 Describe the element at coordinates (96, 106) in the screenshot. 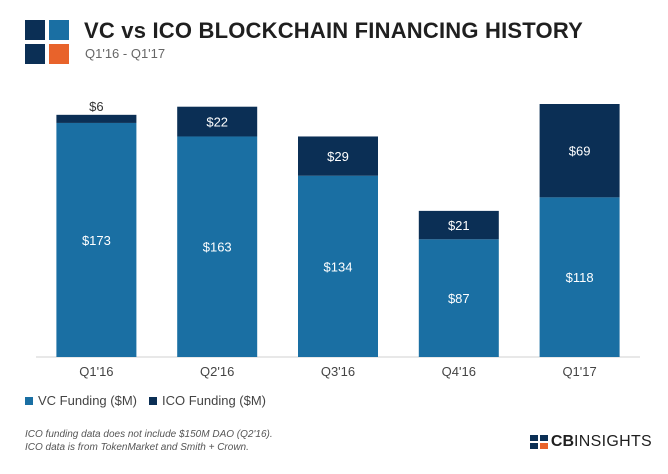

I see `data-label-ico-0: $6` at that location.